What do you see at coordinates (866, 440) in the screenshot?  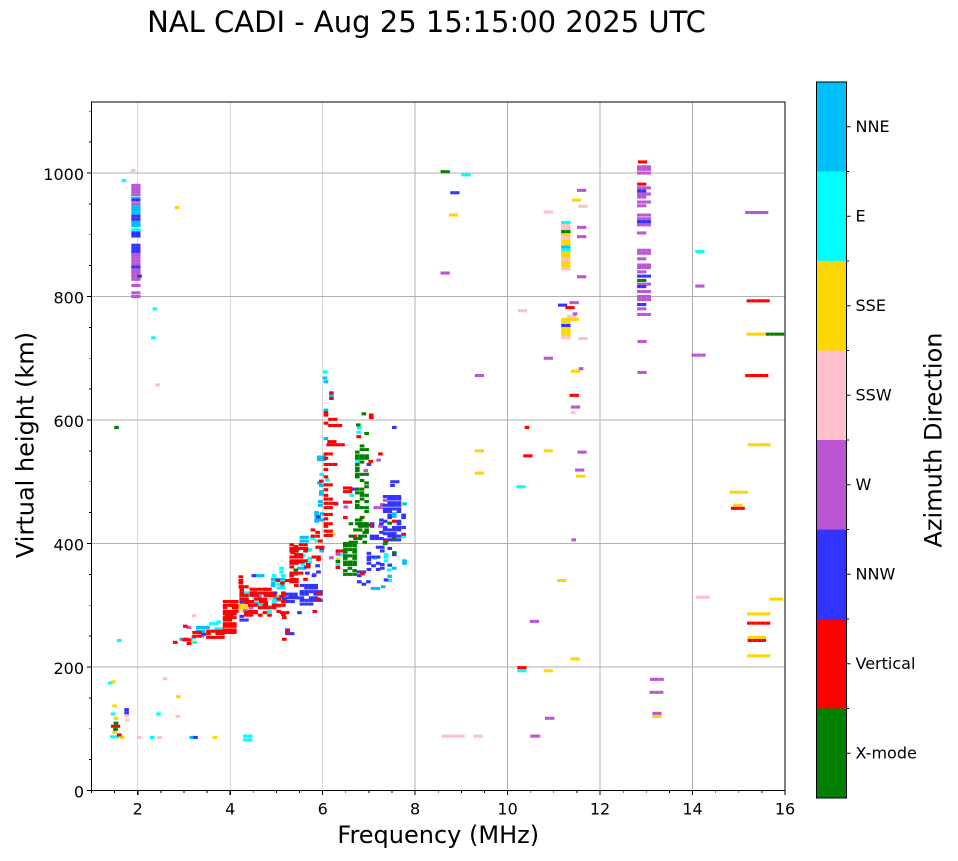 I see `colorbar: NNE E SSE SSW W NNW Vertical X-mode` at bounding box center [866, 440].